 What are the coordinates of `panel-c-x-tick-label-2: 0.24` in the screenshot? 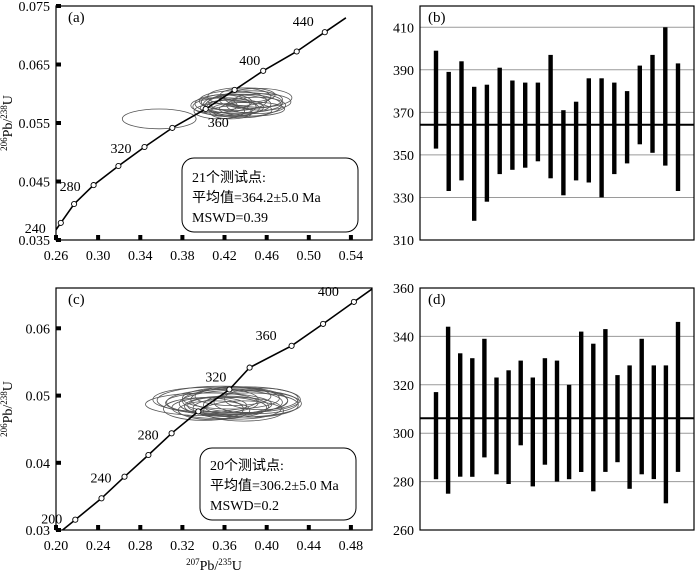 It's located at (98, 546).